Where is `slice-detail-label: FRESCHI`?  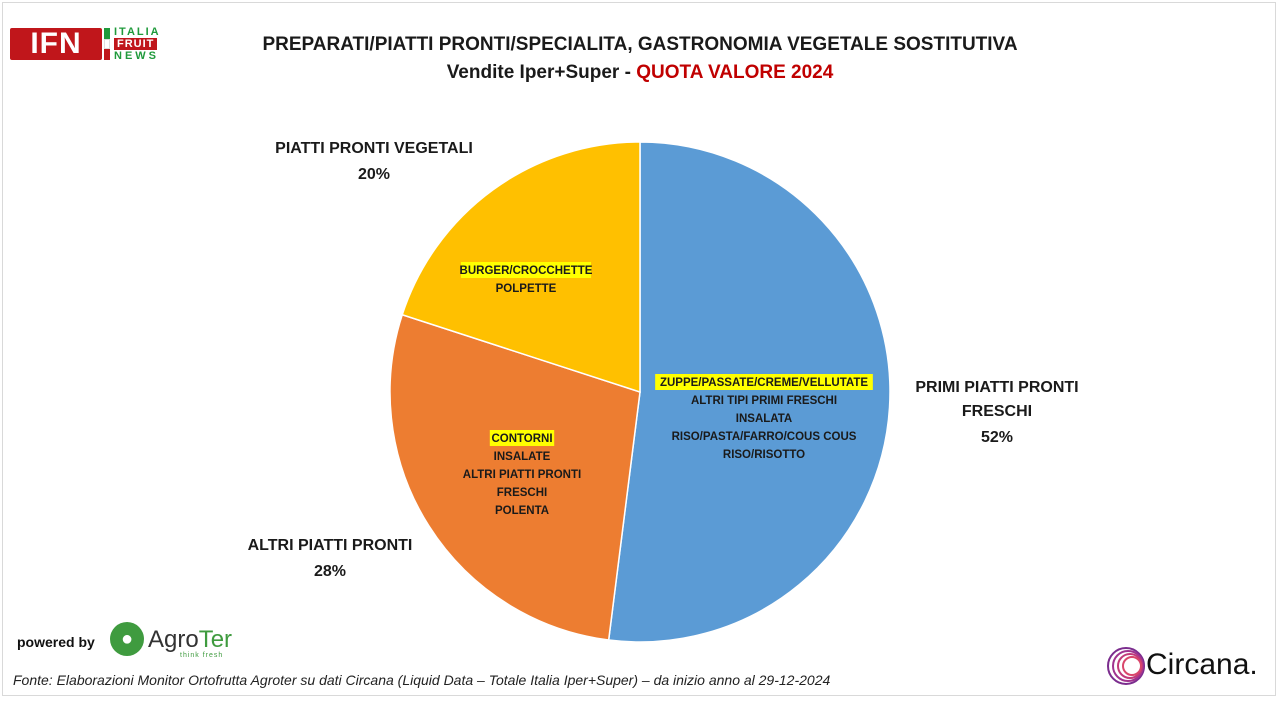 slice-detail-label: FRESCHI is located at coordinates (522, 493).